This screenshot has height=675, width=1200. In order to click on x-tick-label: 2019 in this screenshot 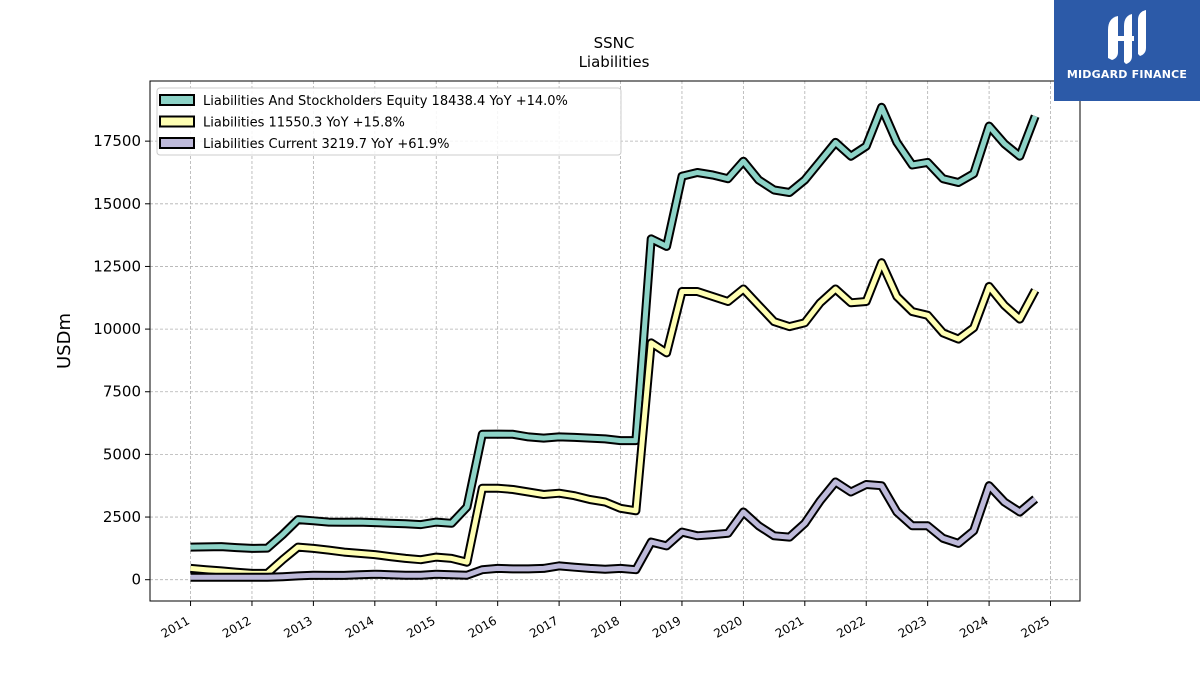, I will do `click(666, 626)`.